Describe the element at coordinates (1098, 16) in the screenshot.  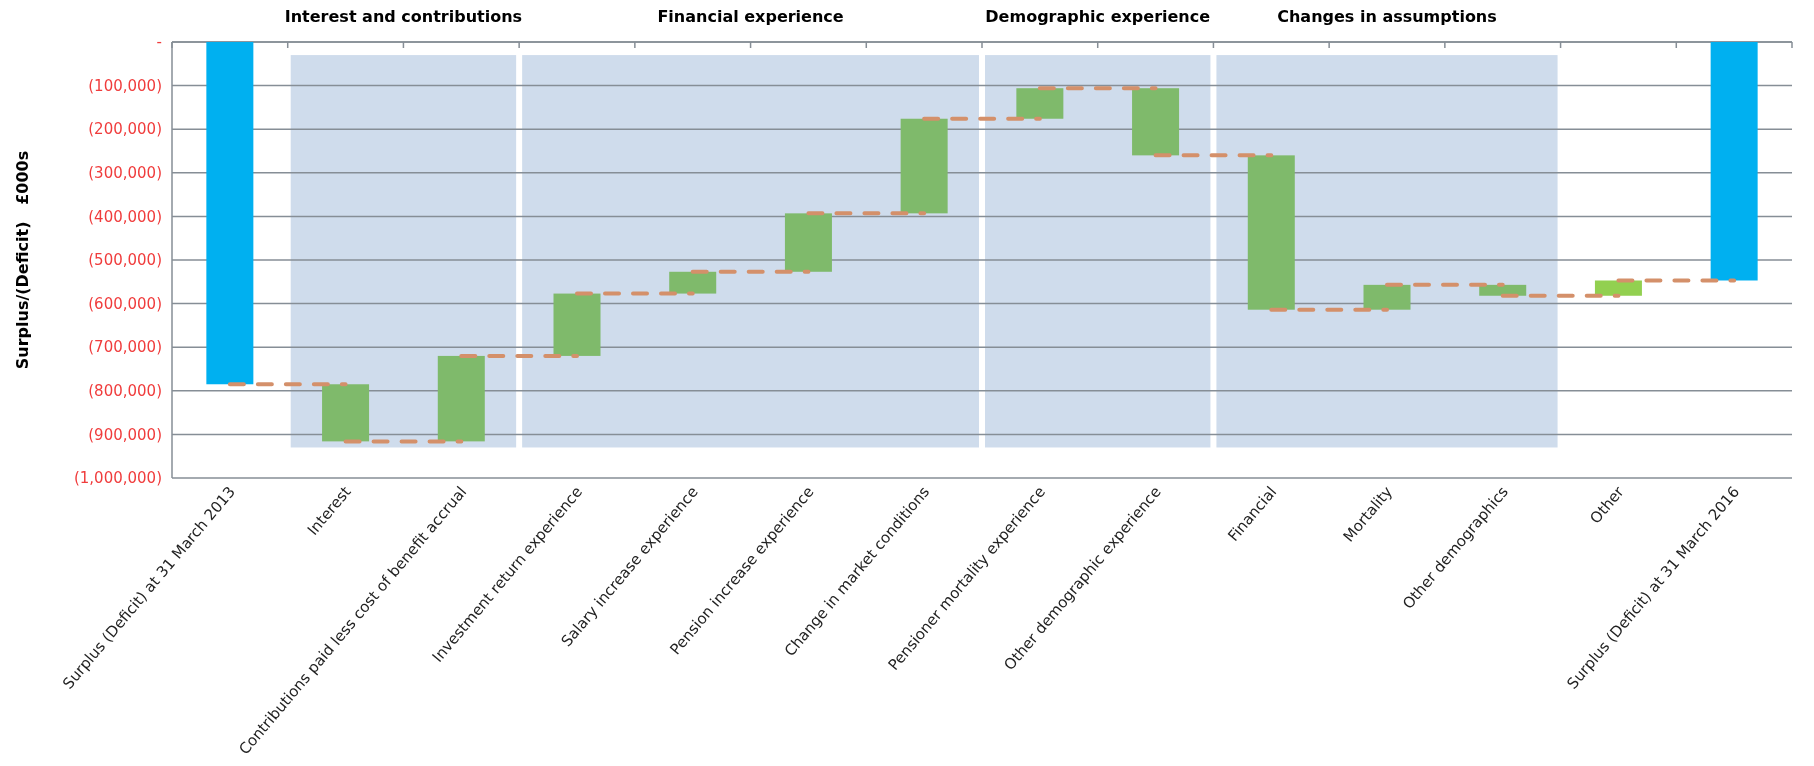
I see `band-label: Demographic experience` at that location.